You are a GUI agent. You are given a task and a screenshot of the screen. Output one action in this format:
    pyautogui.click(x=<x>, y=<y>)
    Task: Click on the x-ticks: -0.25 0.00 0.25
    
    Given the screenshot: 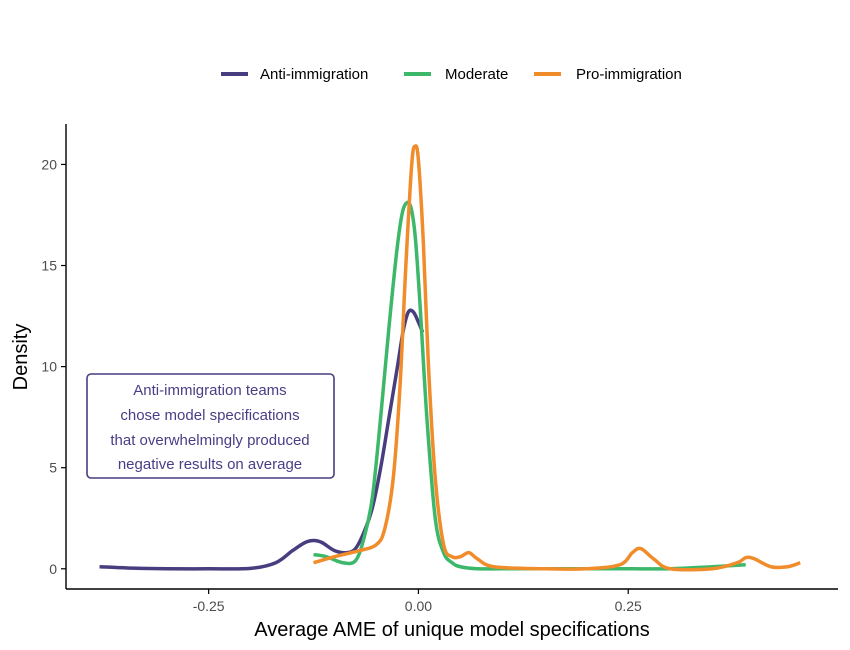 What is the action you would take?
    pyautogui.click(x=417, y=601)
    